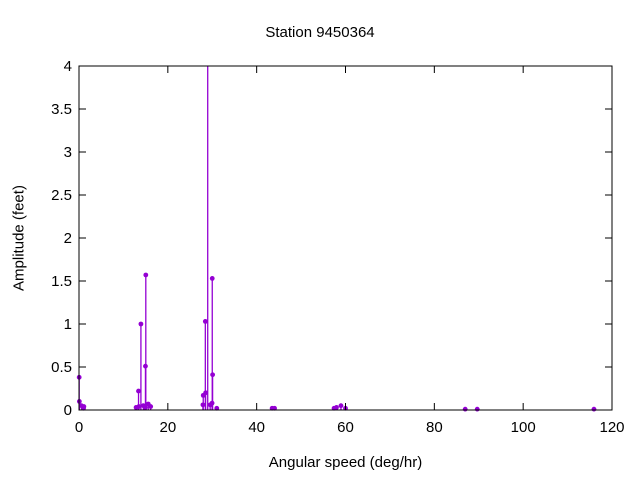 The width and height of the screenshot is (640, 480). Describe the element at coordinates (168, 427) in the screenshot. I see `x-tick-label: 20` at that location.